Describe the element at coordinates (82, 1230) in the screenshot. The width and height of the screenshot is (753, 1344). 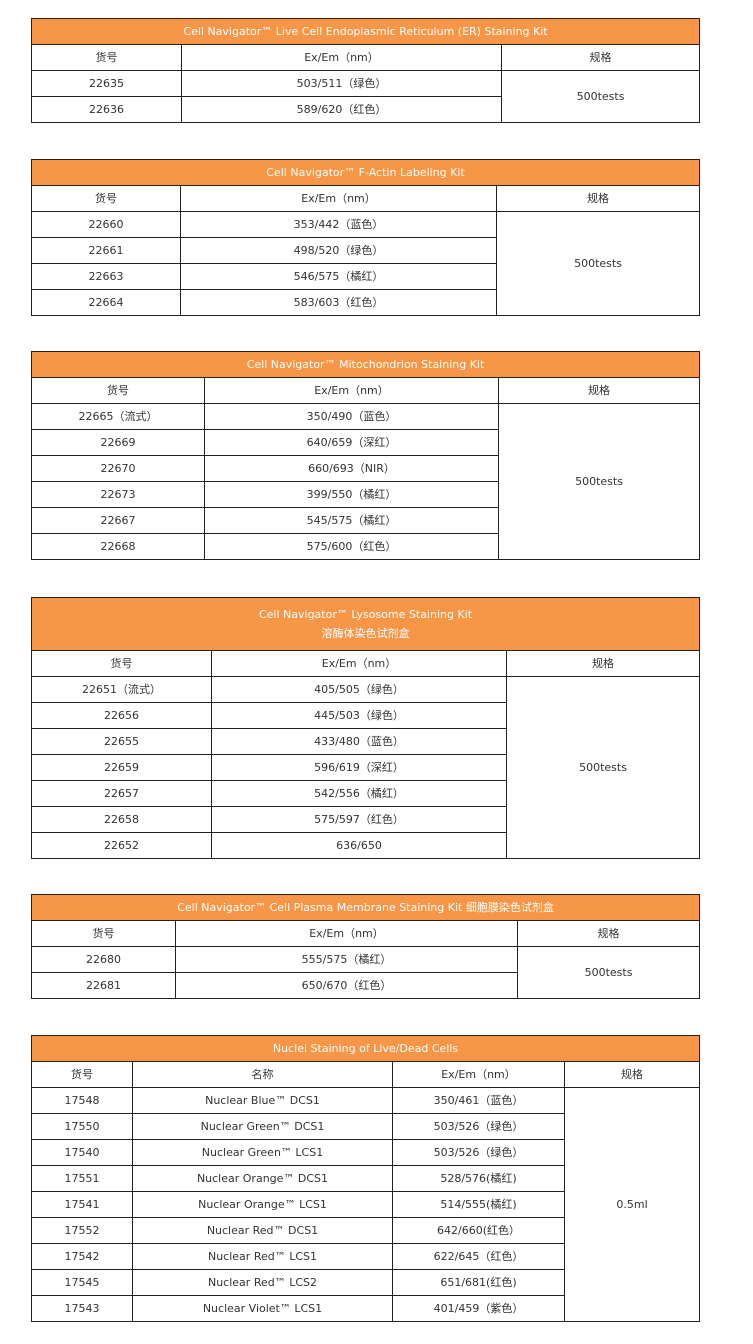
I see `table-cell: 17552` at that location.